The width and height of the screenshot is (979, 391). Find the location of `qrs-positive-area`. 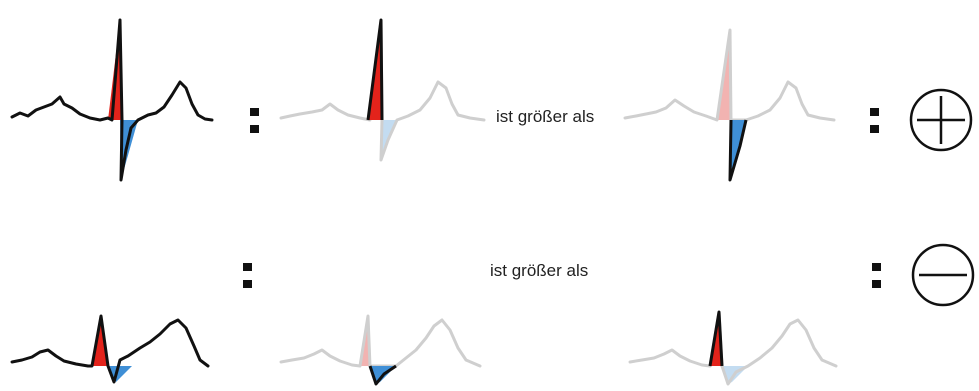

qrs-positive-area is located at coordinates (100, 341).